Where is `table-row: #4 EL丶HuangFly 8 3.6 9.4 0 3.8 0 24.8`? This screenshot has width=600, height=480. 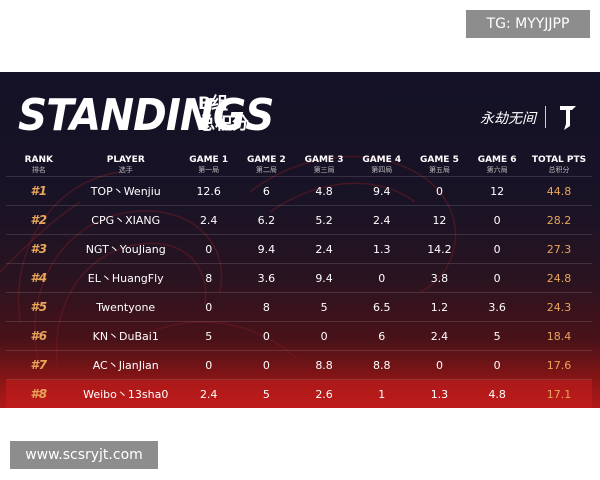
table-row: #4 EL丶HuangFly 8 3.6 9.4 0 3.8 0 24.8 is located at coordinates (299, 278).